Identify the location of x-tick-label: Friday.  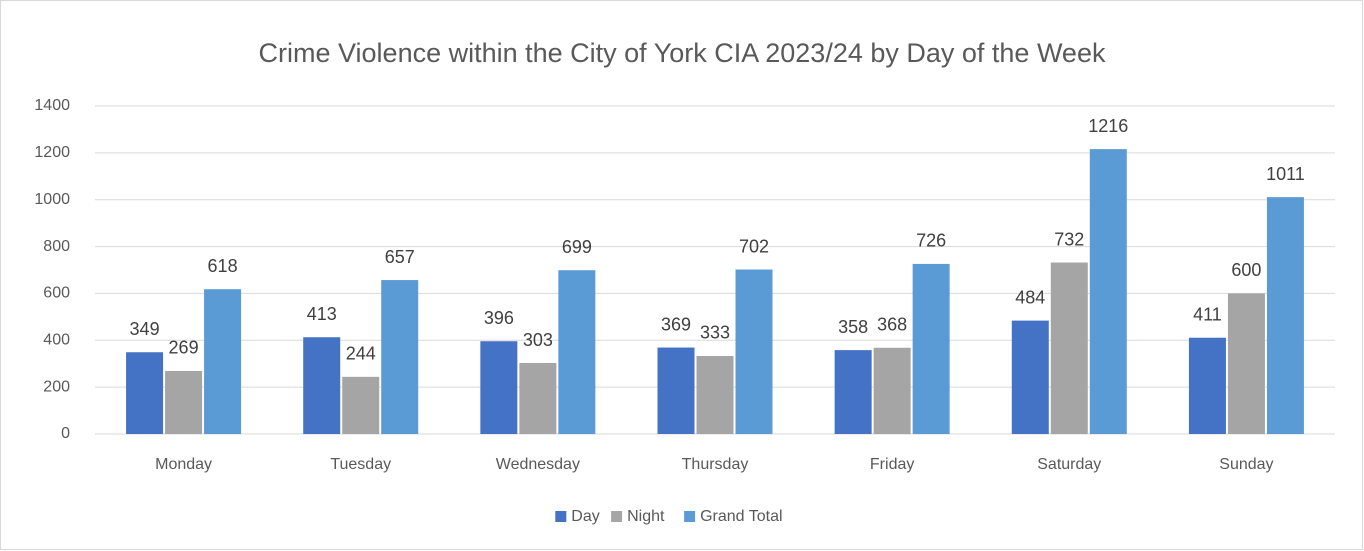
(892, 464).